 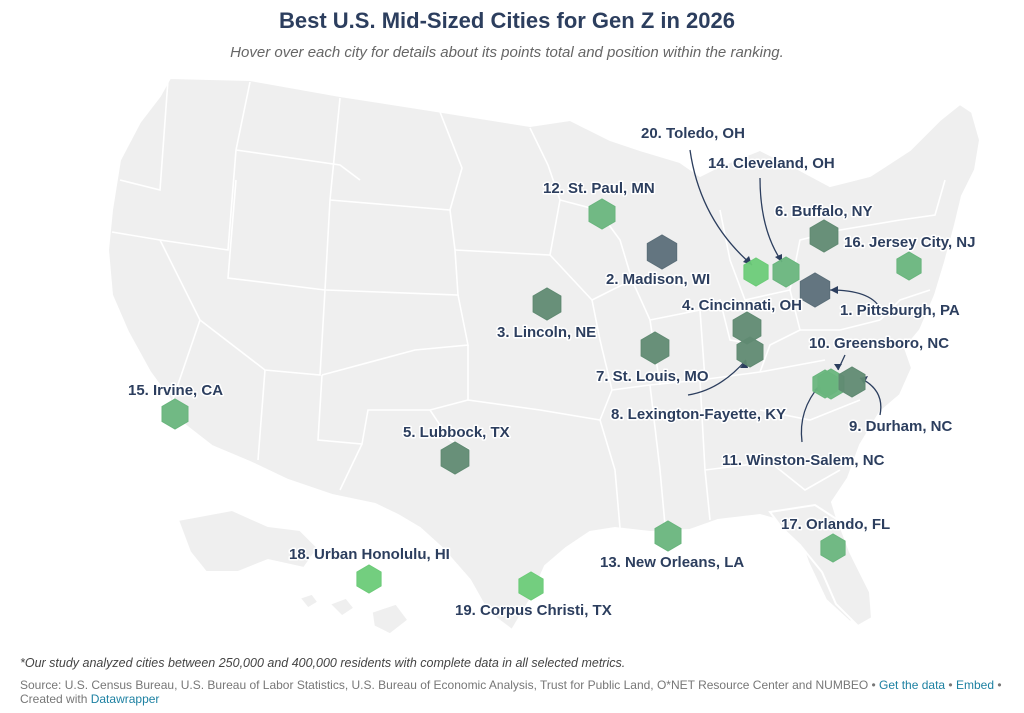 I want to click on city-label-1: 1. Pittsburgh, PA, so click(x=900, y=310).